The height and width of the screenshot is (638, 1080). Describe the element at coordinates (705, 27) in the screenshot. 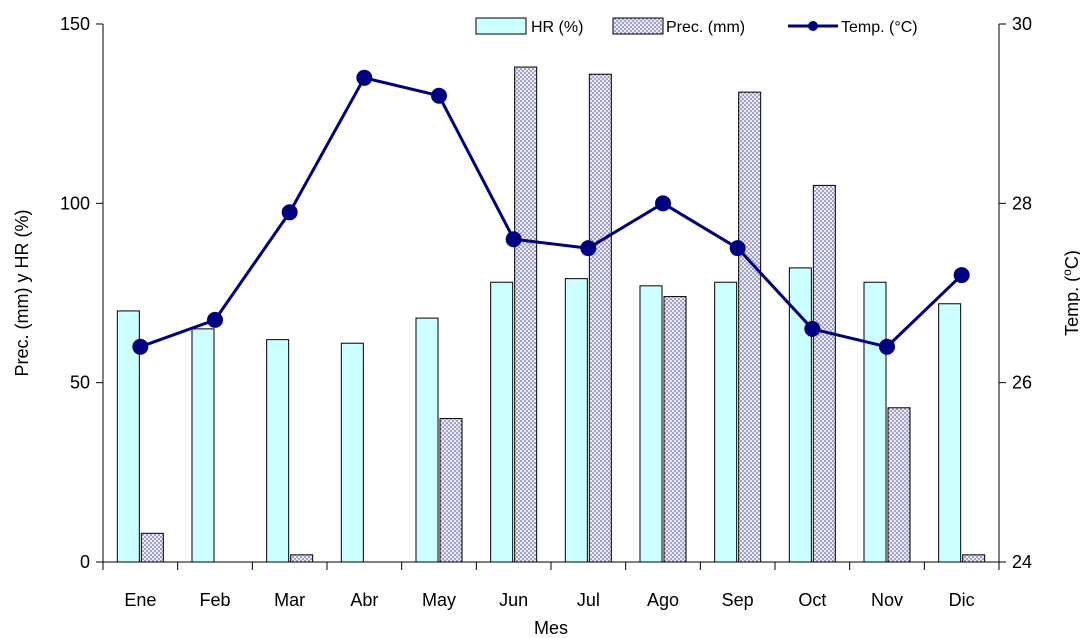

I see `legend-prec-label: Prec. (mm)` at that location.